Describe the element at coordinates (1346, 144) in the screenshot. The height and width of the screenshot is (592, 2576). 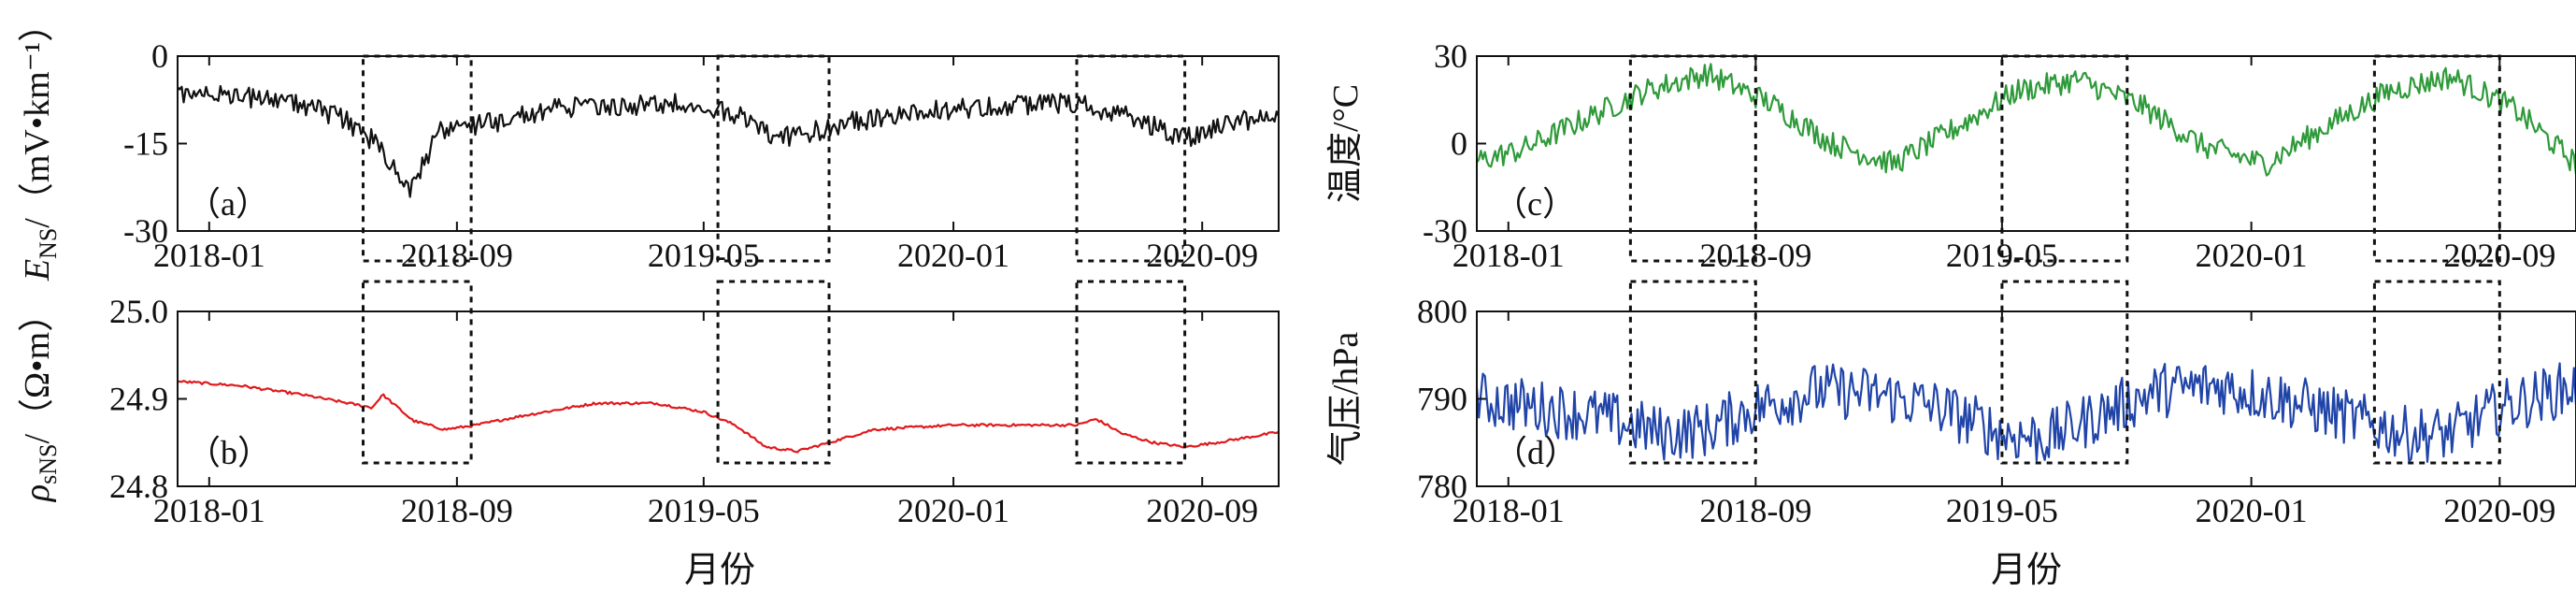
I see `y-axis-label-c: 温度/°C` at that location.